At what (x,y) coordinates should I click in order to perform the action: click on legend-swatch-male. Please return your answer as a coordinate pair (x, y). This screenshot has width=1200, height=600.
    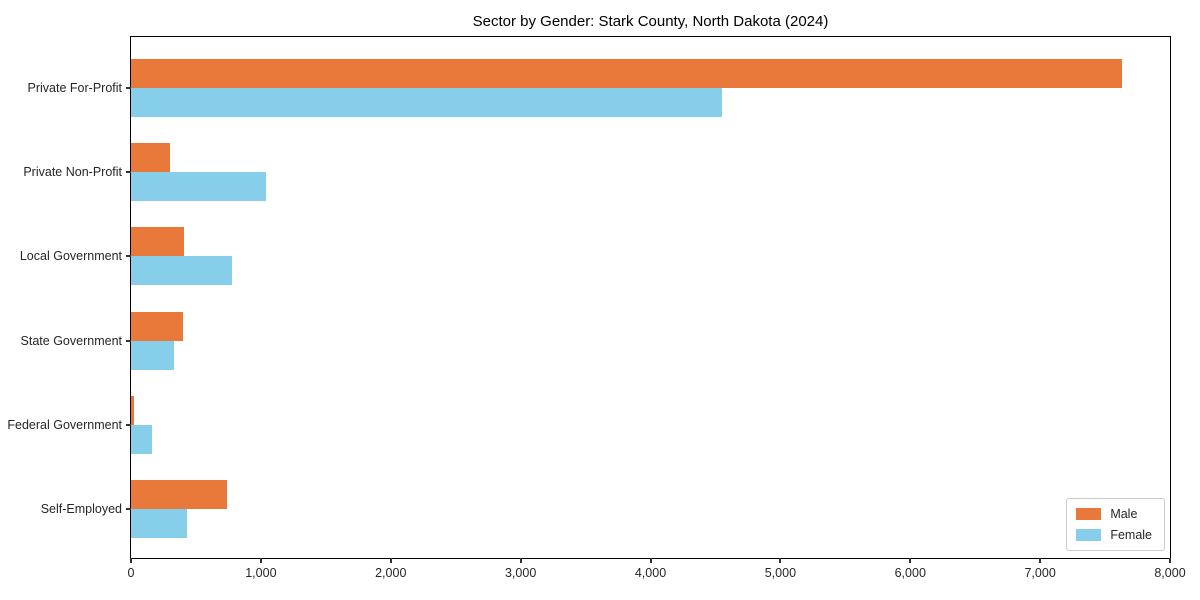
    Looking at the image, I should click on (1089, 514).